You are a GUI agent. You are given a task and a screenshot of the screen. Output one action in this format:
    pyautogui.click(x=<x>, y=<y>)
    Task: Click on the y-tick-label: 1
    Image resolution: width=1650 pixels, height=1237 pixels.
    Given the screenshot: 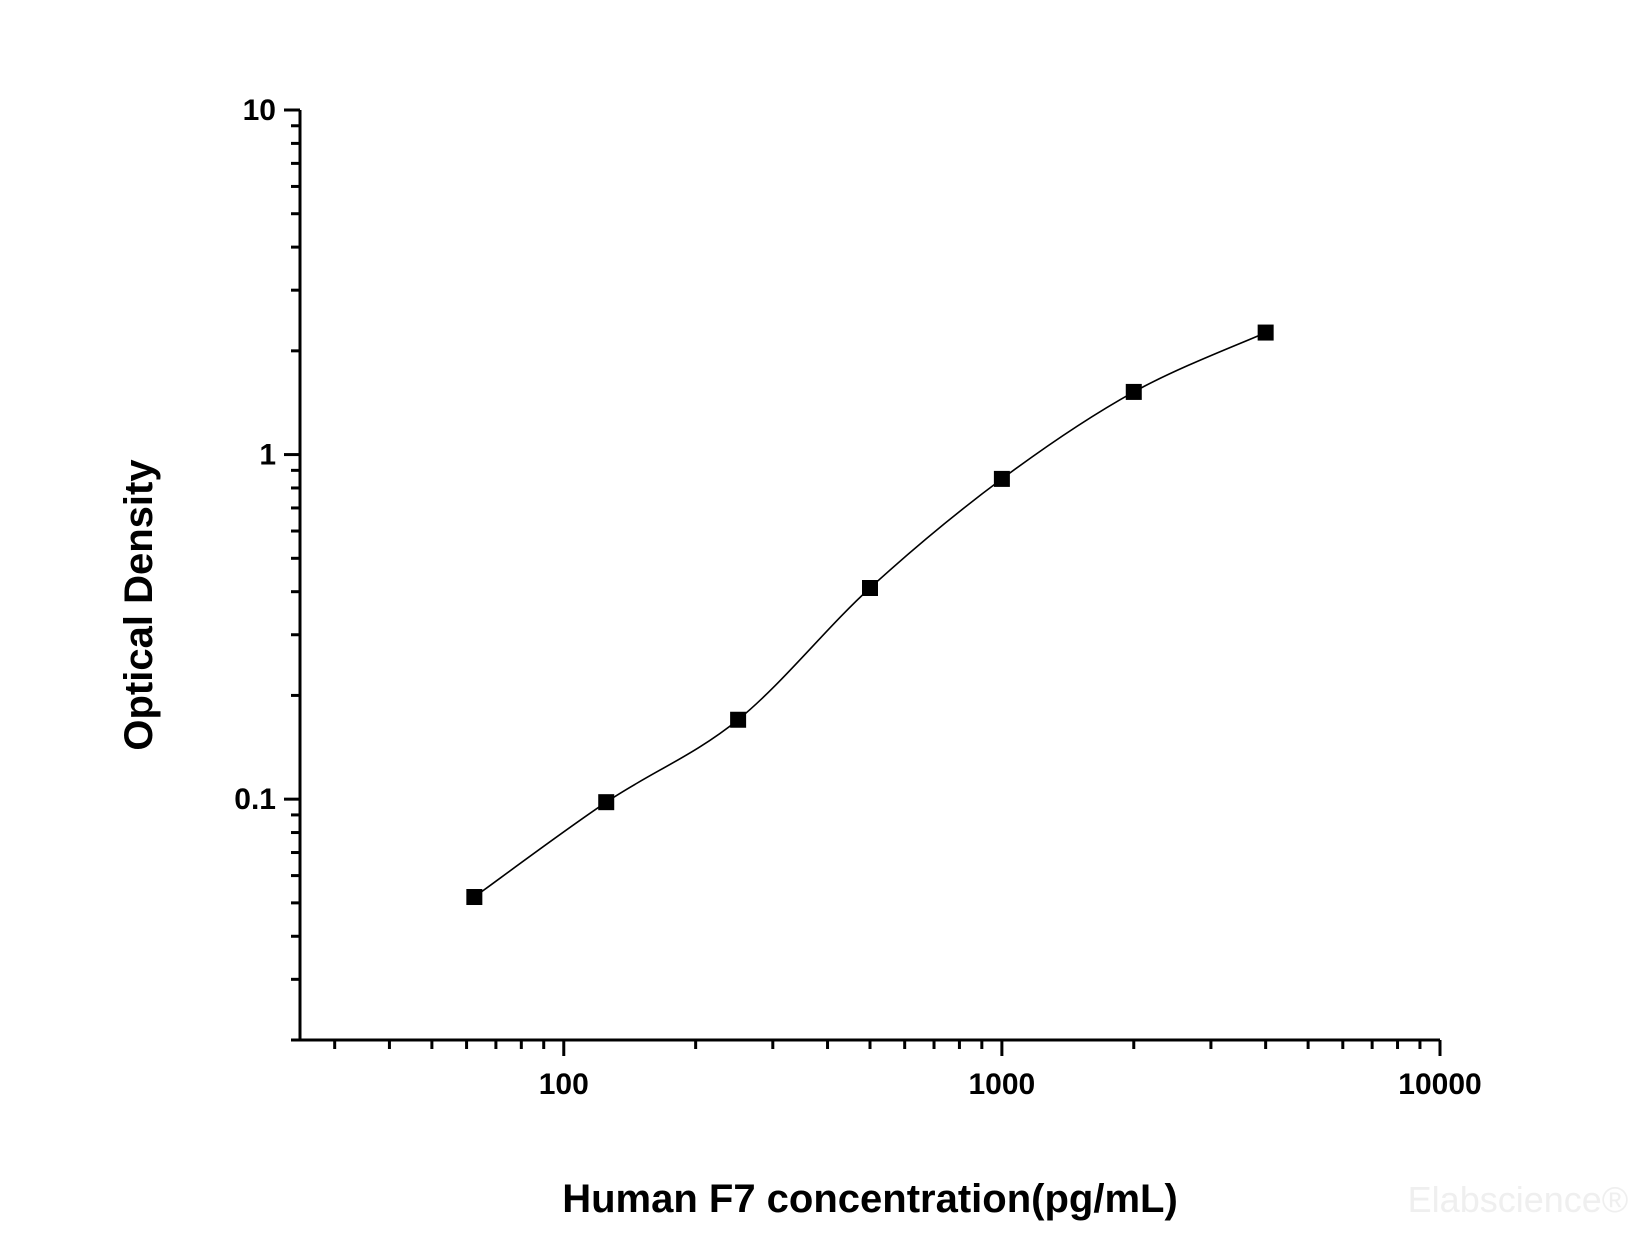 What is the action you would take?
    pyautogui.click(x=267, y=455)
    